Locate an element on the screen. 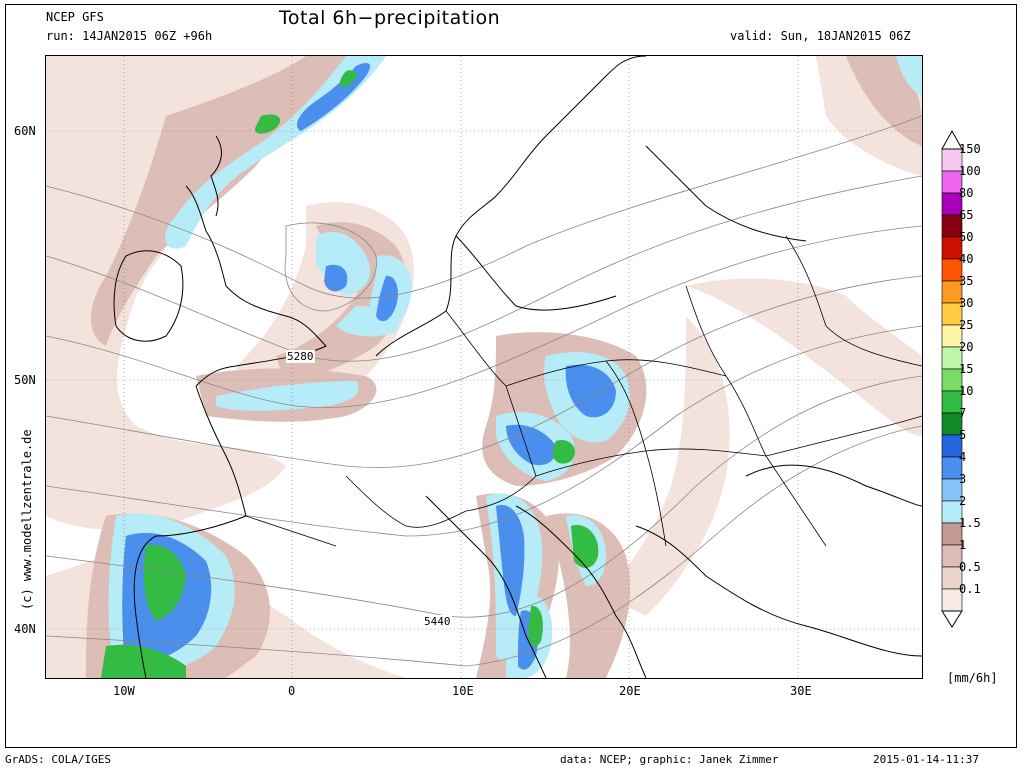  legend-label: 0.5 is located at coordinates (970, 567).